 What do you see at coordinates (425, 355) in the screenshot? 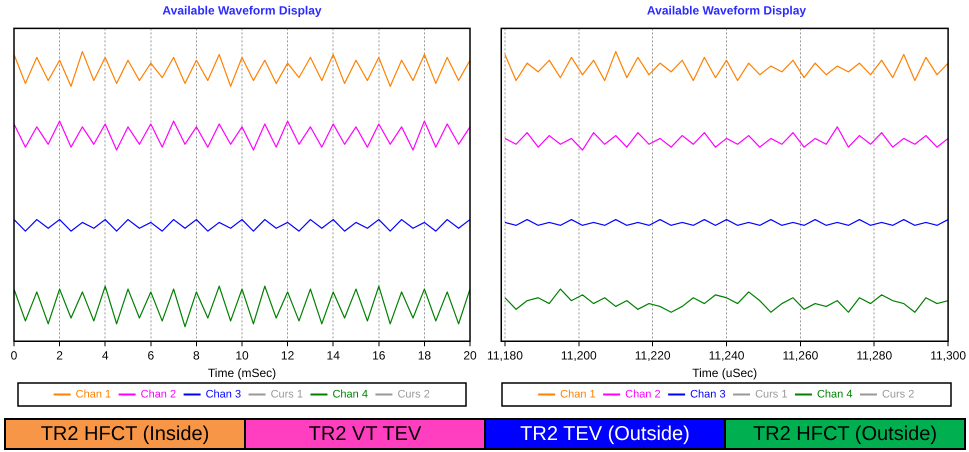
I see `x-tick-label: 18` at bounding box center [425, 355].